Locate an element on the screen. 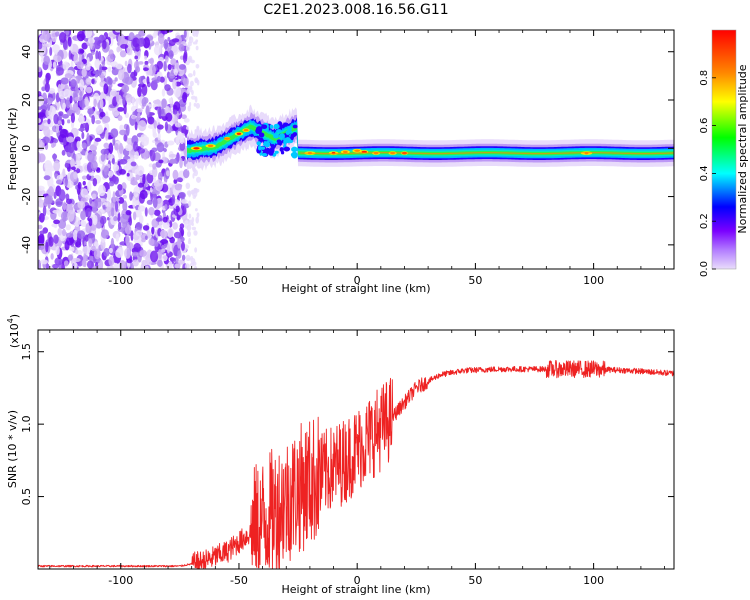 Image resolution: width=750 pixels, height=600 pixels. colorbar-tick-label-0: 0.0 is located at coordinates (704, 269).